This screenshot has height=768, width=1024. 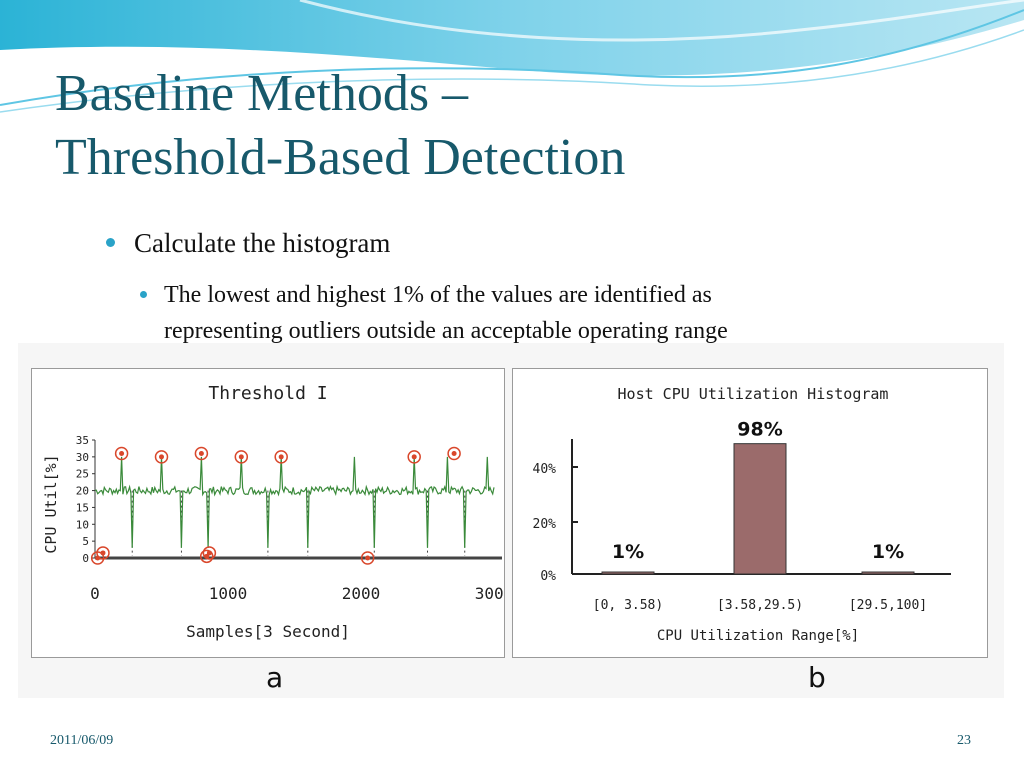 I want to click on x-tick-label: 0, so click(x=95, y=593).